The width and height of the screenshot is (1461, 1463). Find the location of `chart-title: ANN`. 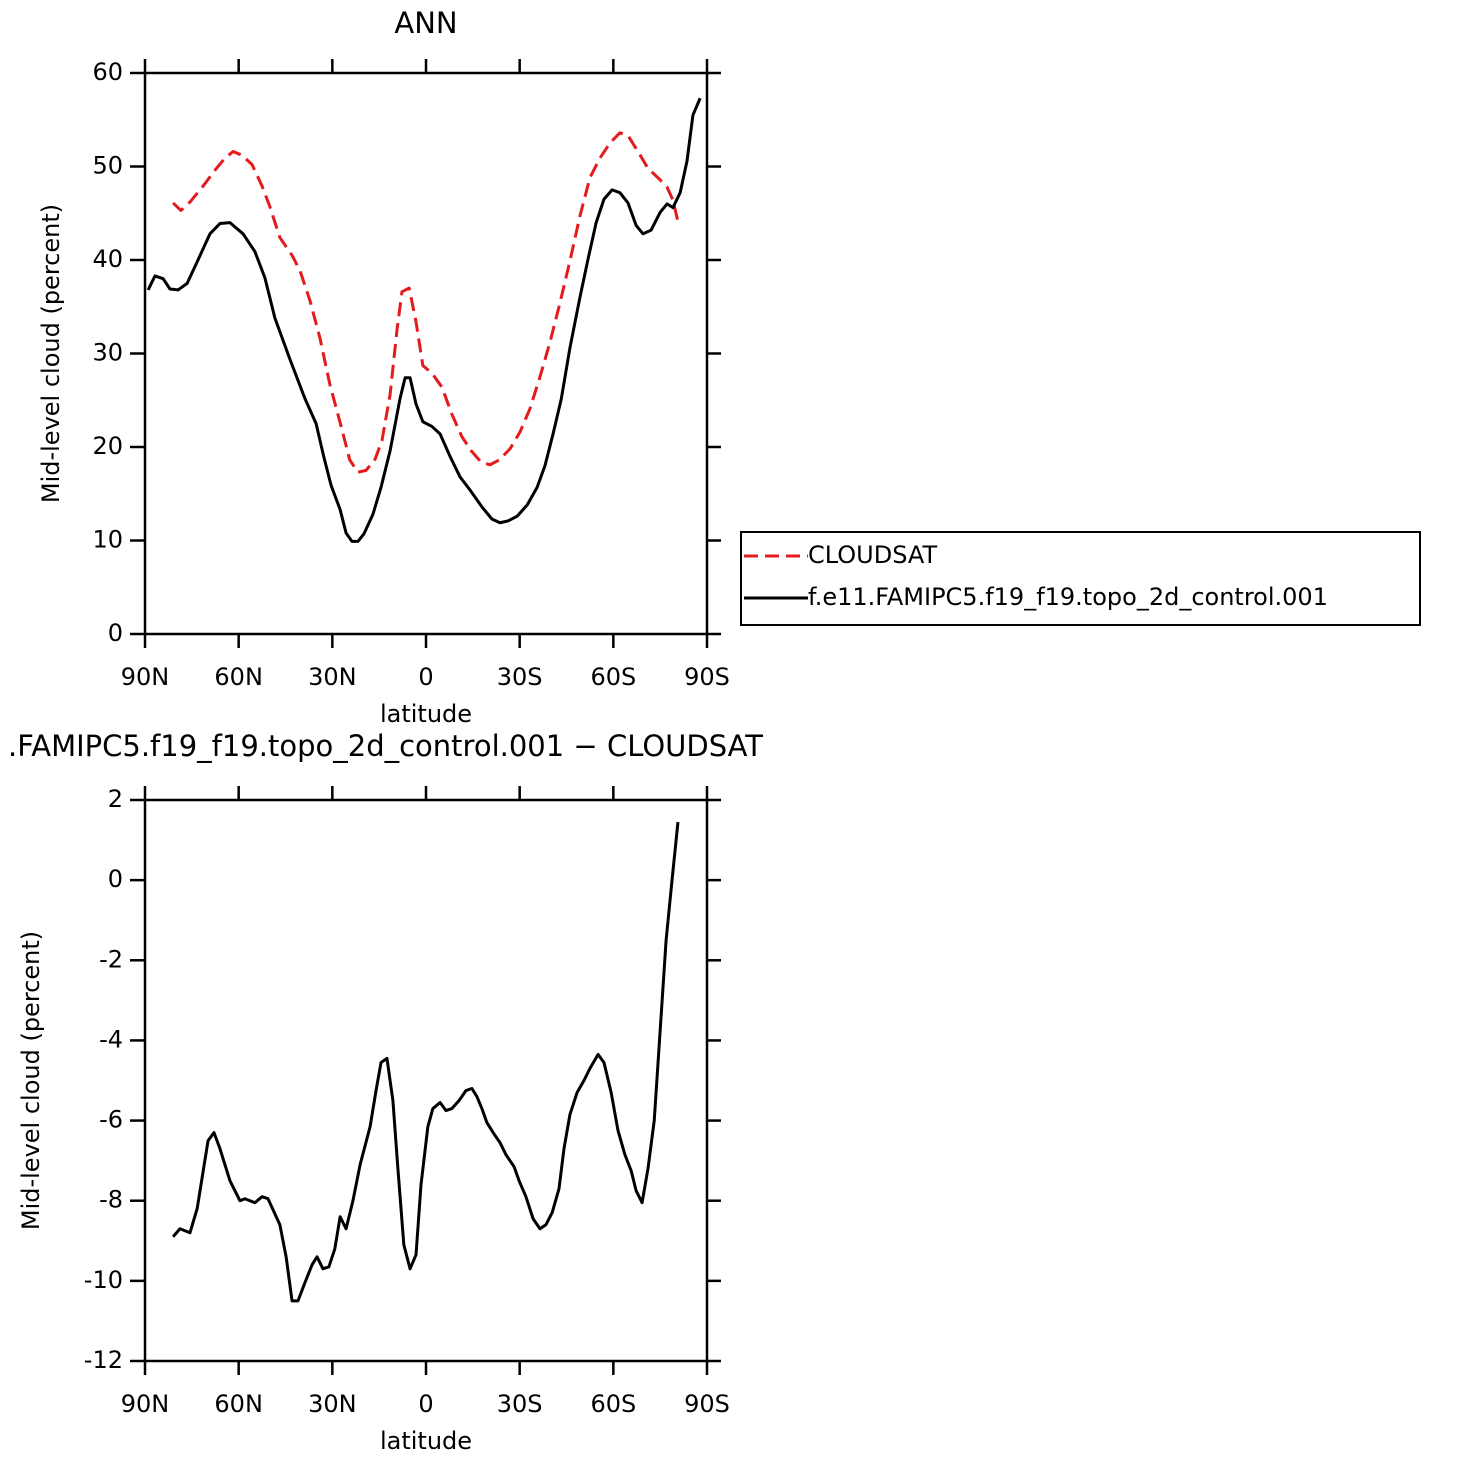

chart-title: ANN is located at coordinates (425, 23).